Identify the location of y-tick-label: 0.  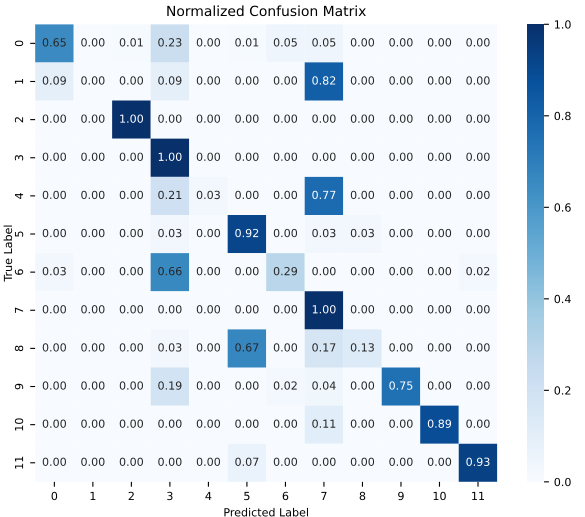
(19, 43).